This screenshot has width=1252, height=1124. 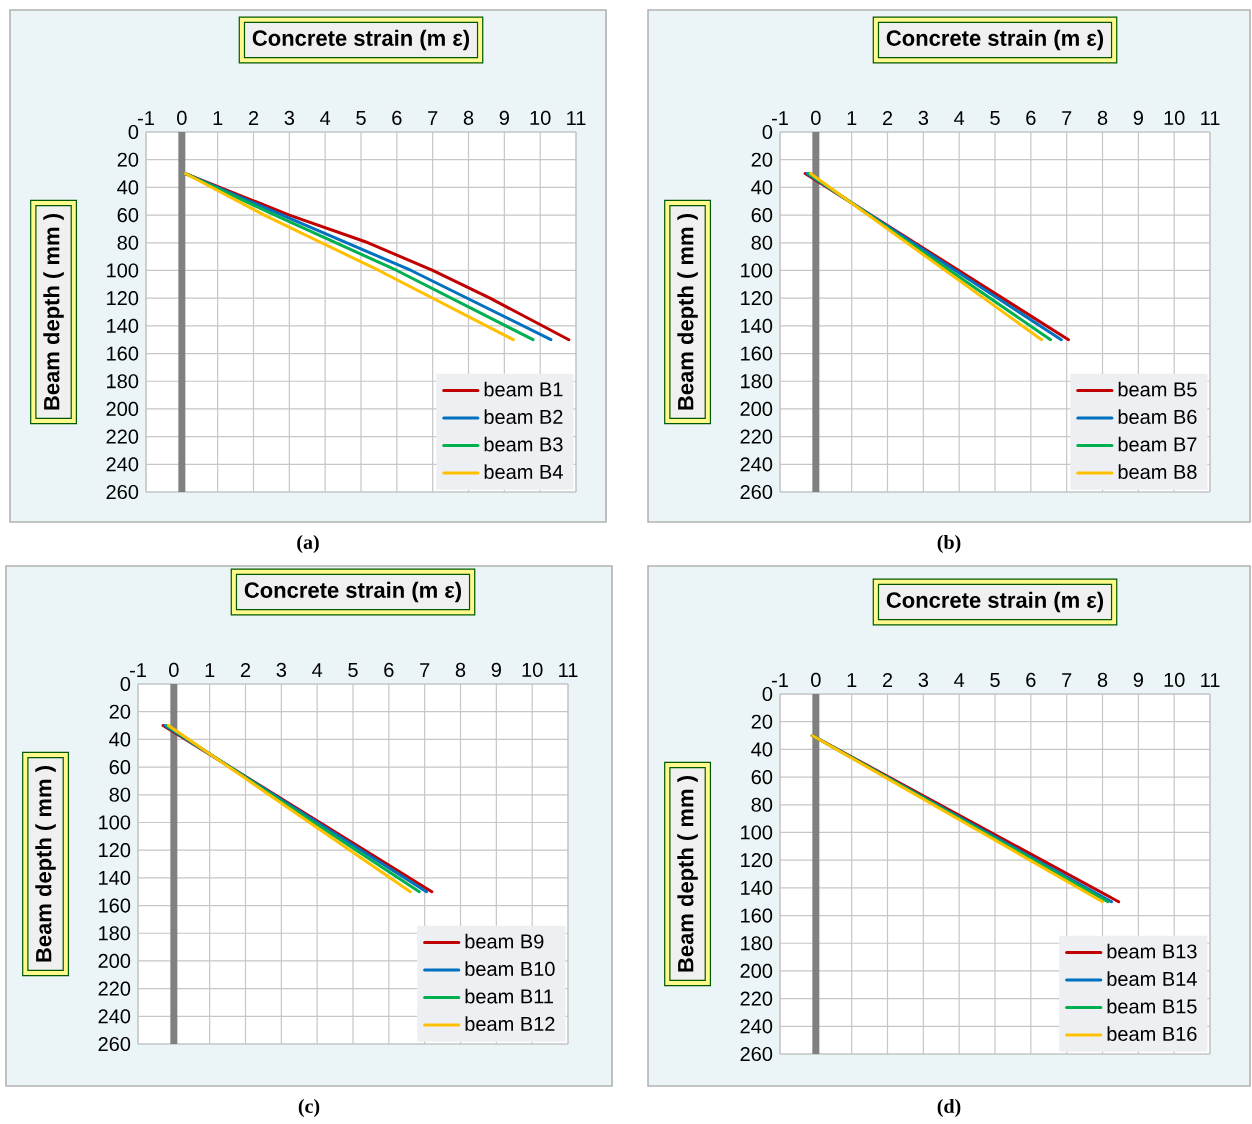 What do you see at coordinates (1152, 951) in the screenshot?
I see `legend-label: beam B13` at bounding box center [1152, 951].